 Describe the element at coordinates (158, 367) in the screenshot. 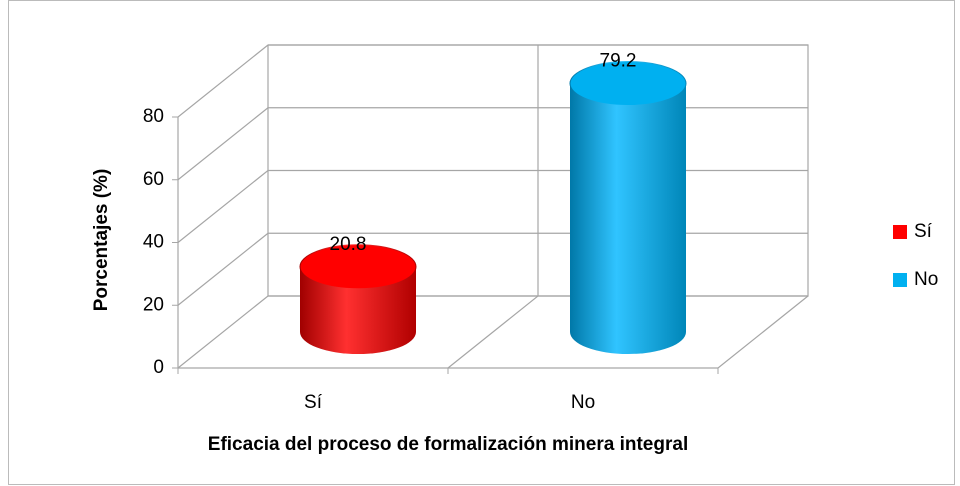

I see `y-tick-label: 0` at that location.